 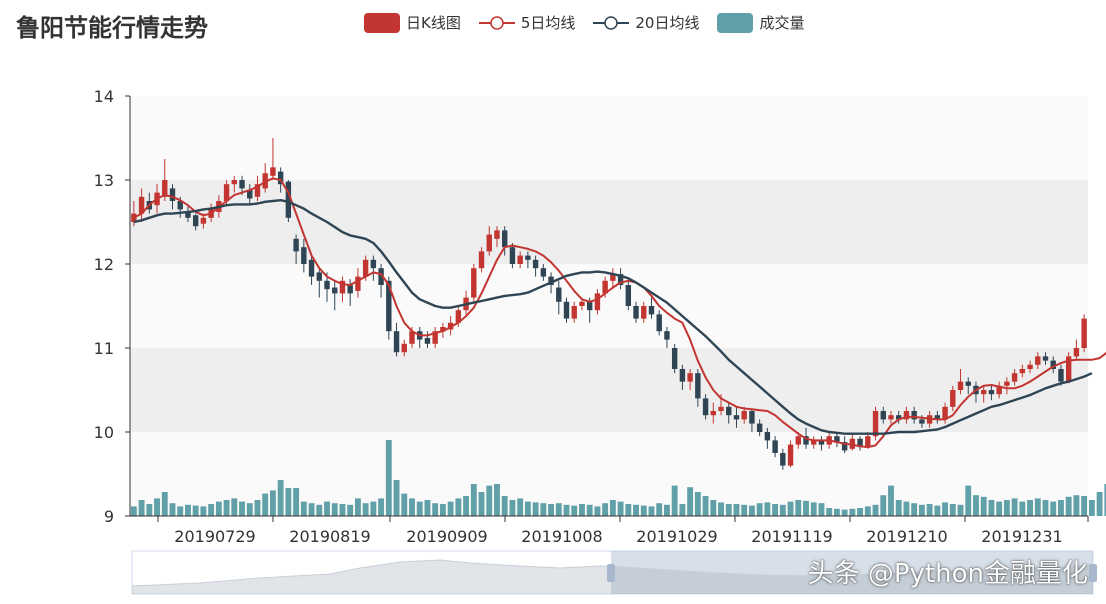 I want to click on x-tick-label: 20190909, so click(x=446, y=536).